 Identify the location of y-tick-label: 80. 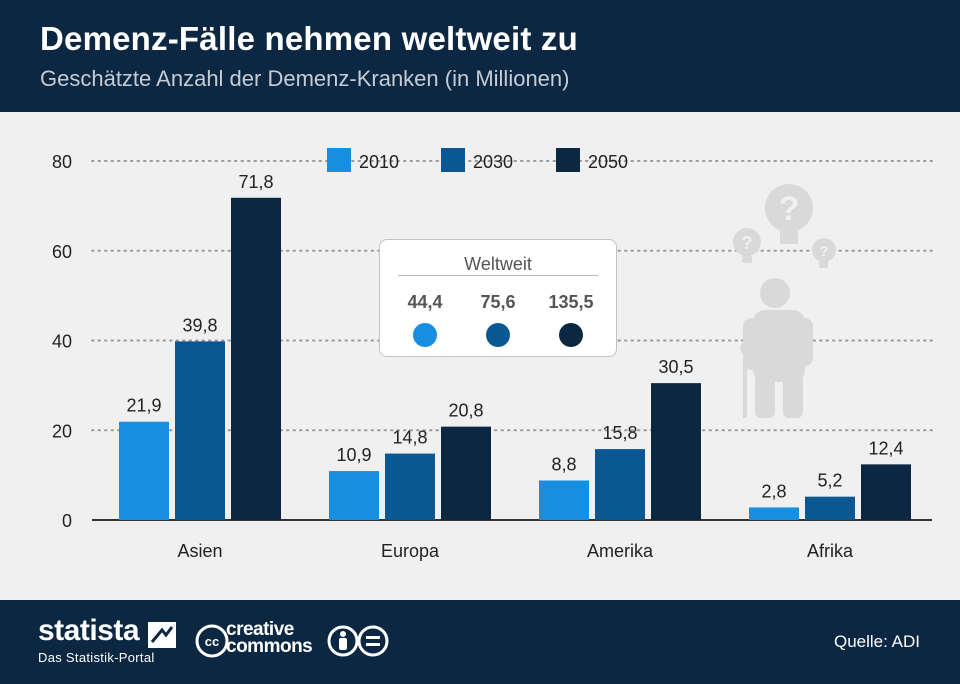
(62, 162).